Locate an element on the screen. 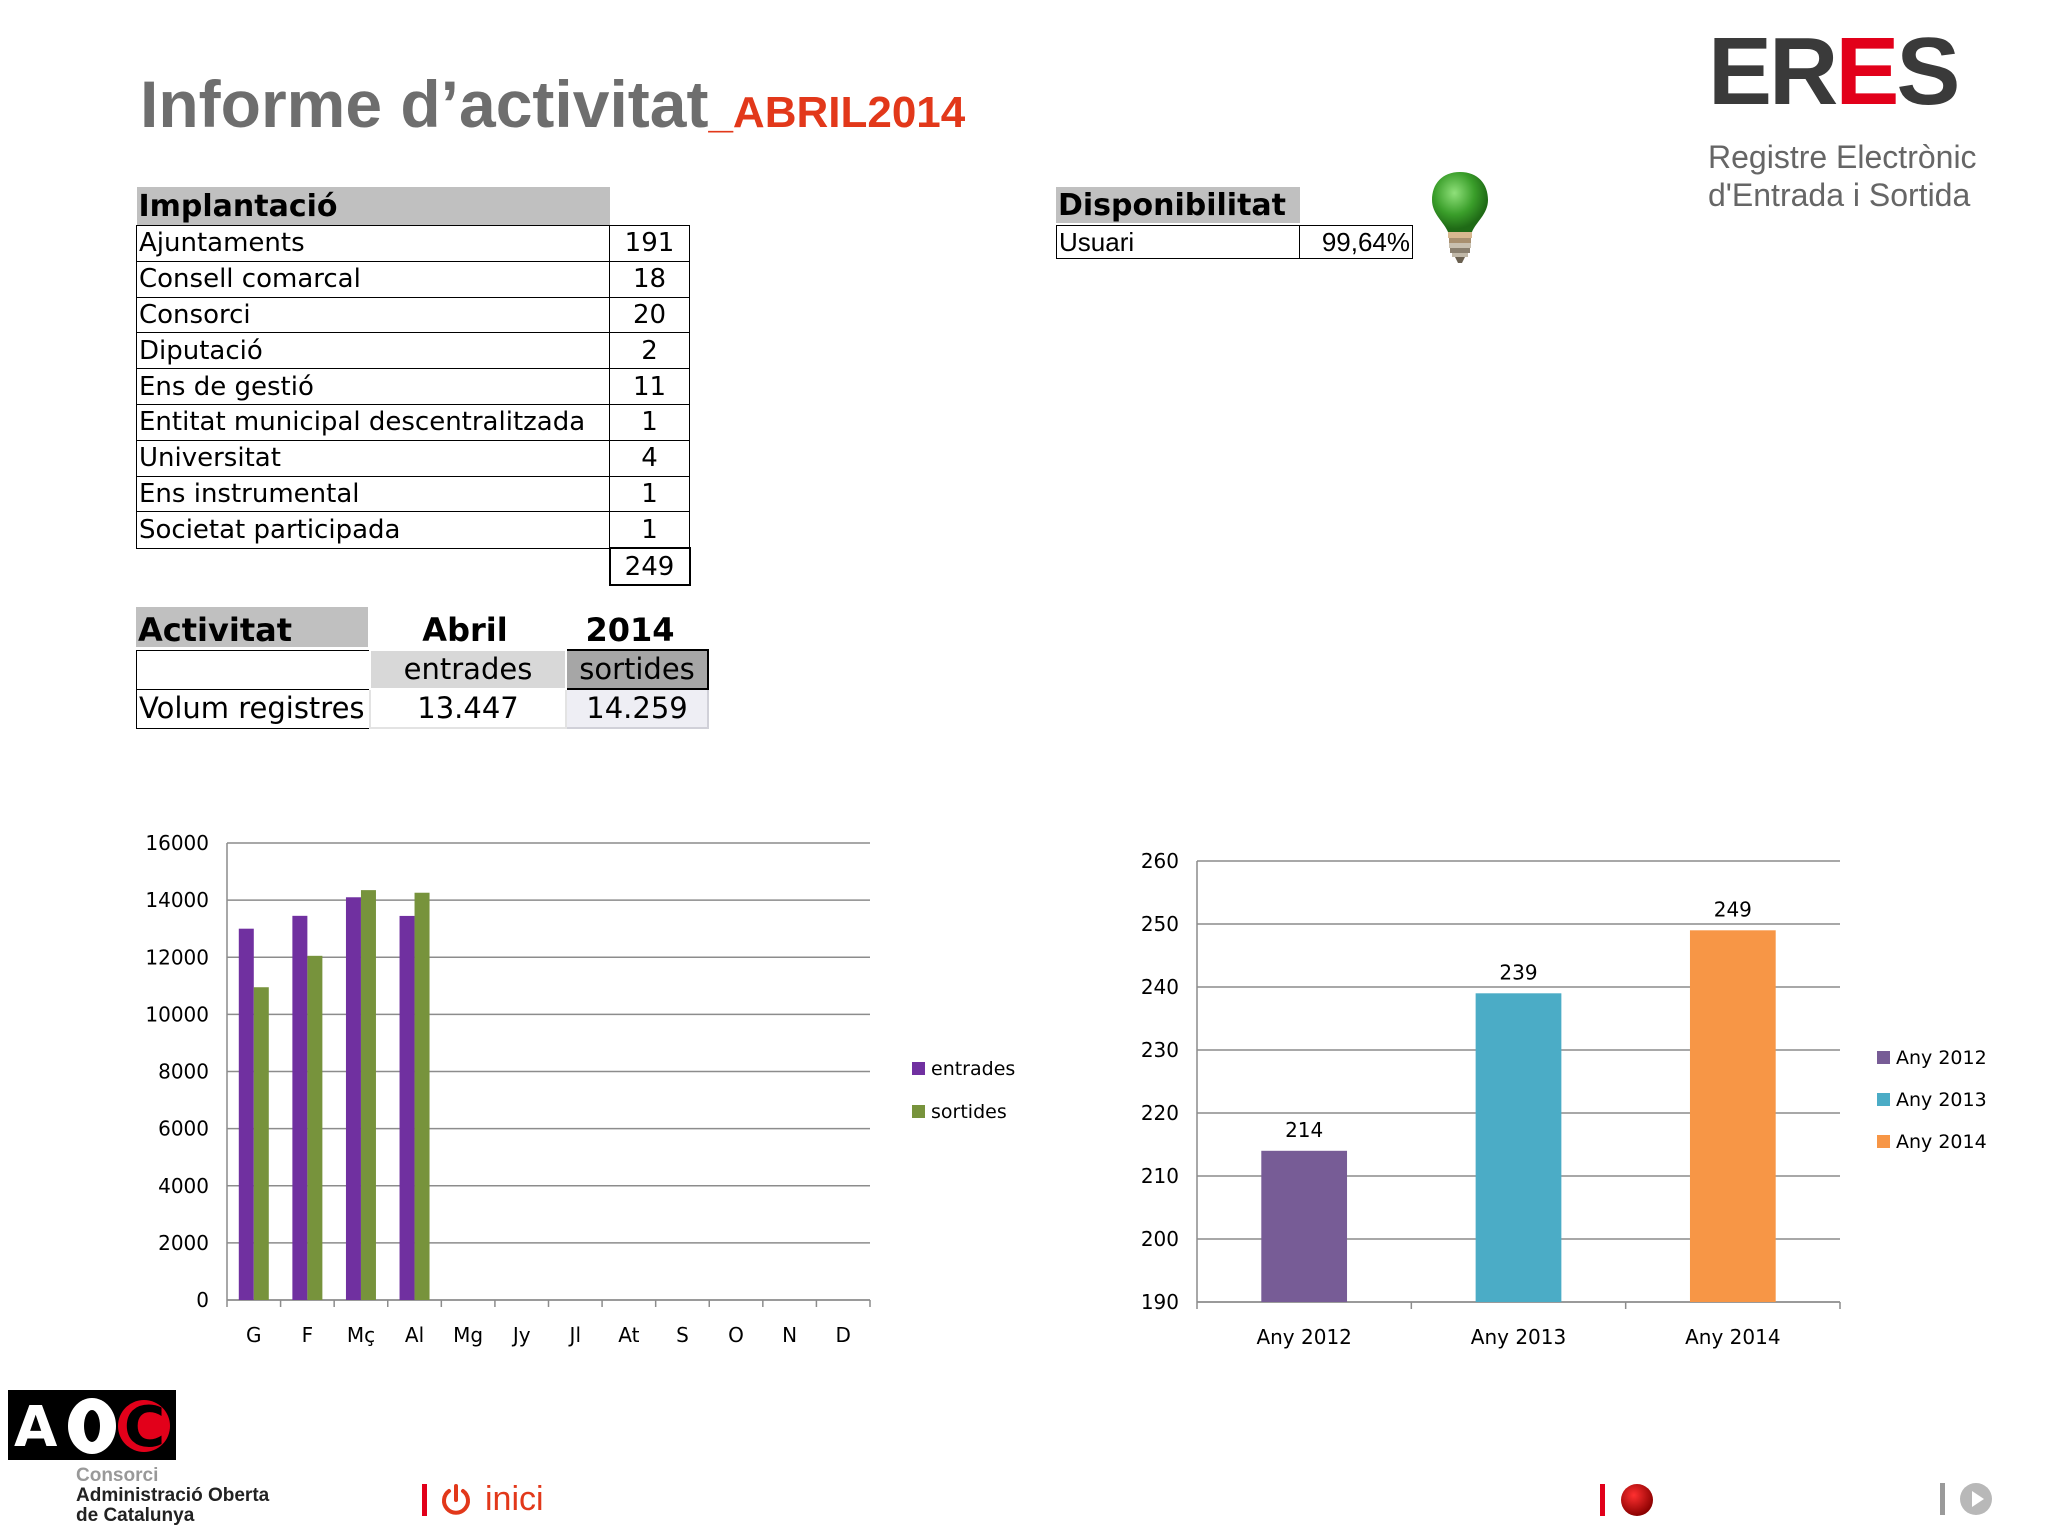  x-tick-label: Any 2013 is located at coordinates (1518, 1337).